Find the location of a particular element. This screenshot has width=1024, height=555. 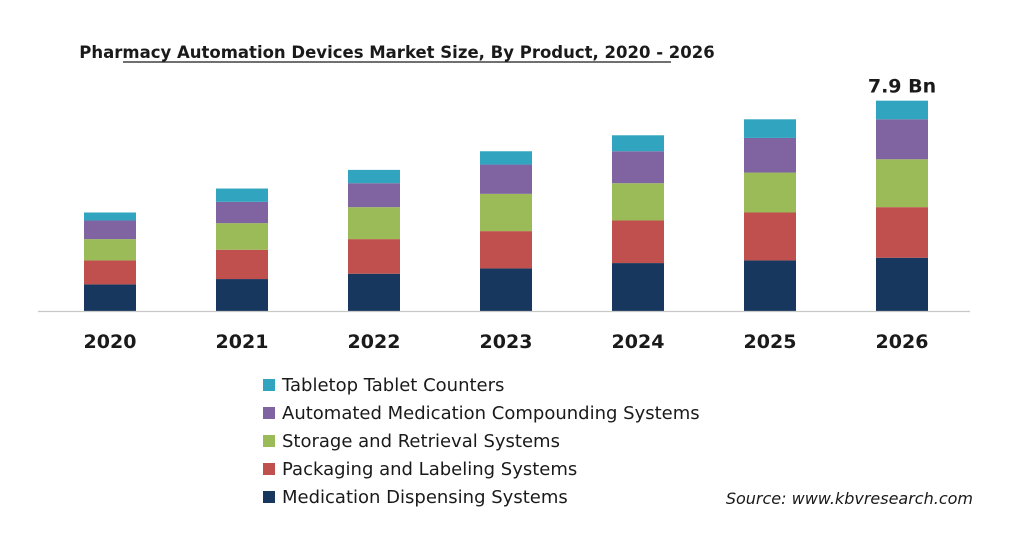

bar-segment-2026-s3 is located at coordinates (902, 139).